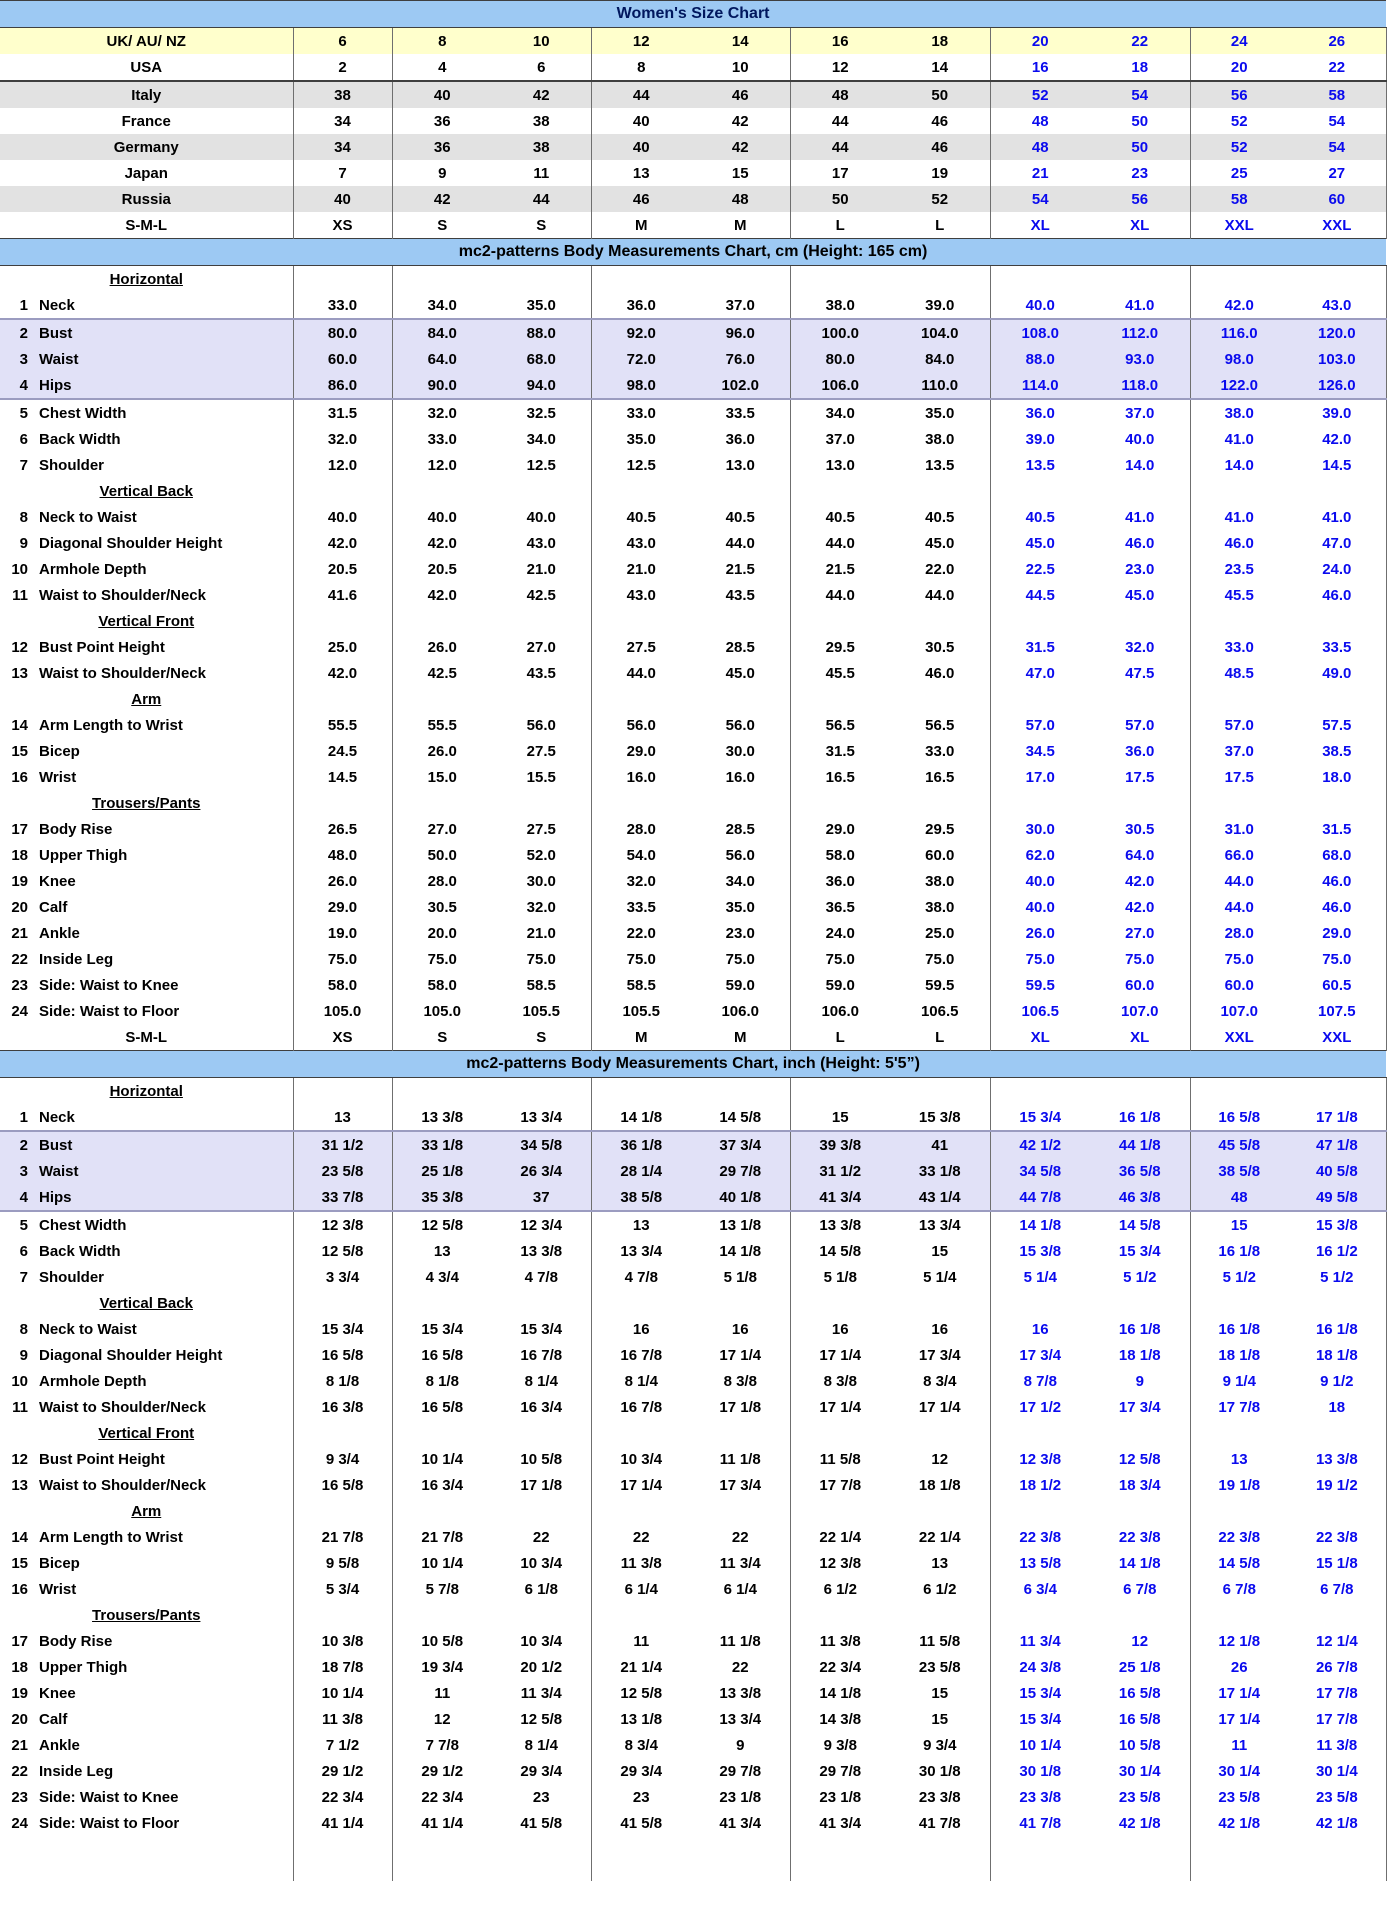 The width and height of the screenshot is (1393, 1921). Describe the element at coordinates (56, 1145) in the screenshot. I see `row-label-text: Bust` at that location.